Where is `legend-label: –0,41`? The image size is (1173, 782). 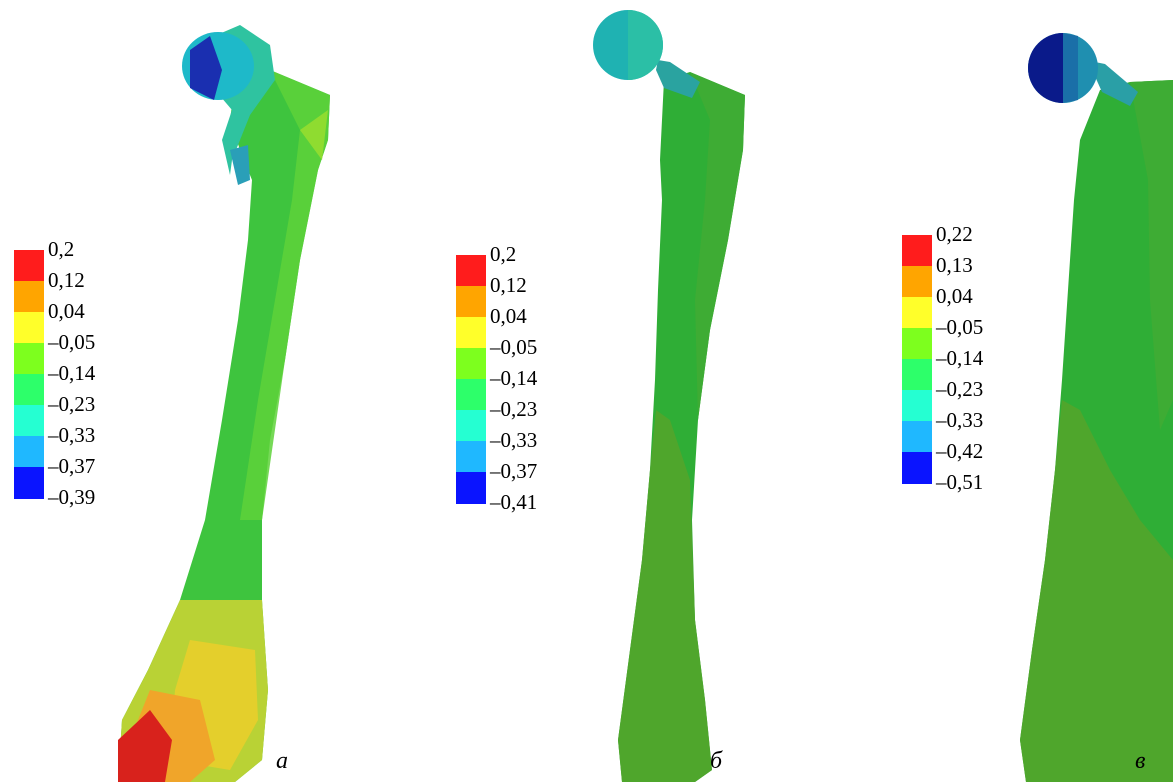 legend-label: –0,41 is located at coordinates (514, 502).